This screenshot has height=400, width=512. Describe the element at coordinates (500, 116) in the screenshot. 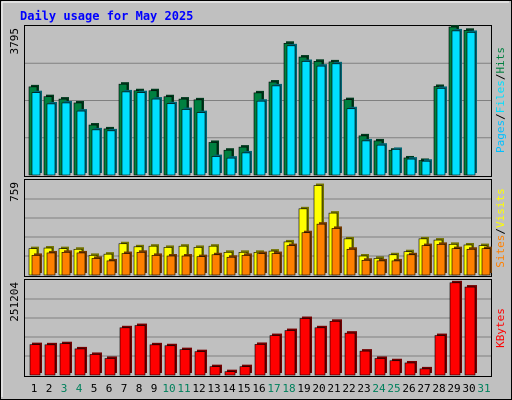

I see `legend-label-part-1: /` at that location.